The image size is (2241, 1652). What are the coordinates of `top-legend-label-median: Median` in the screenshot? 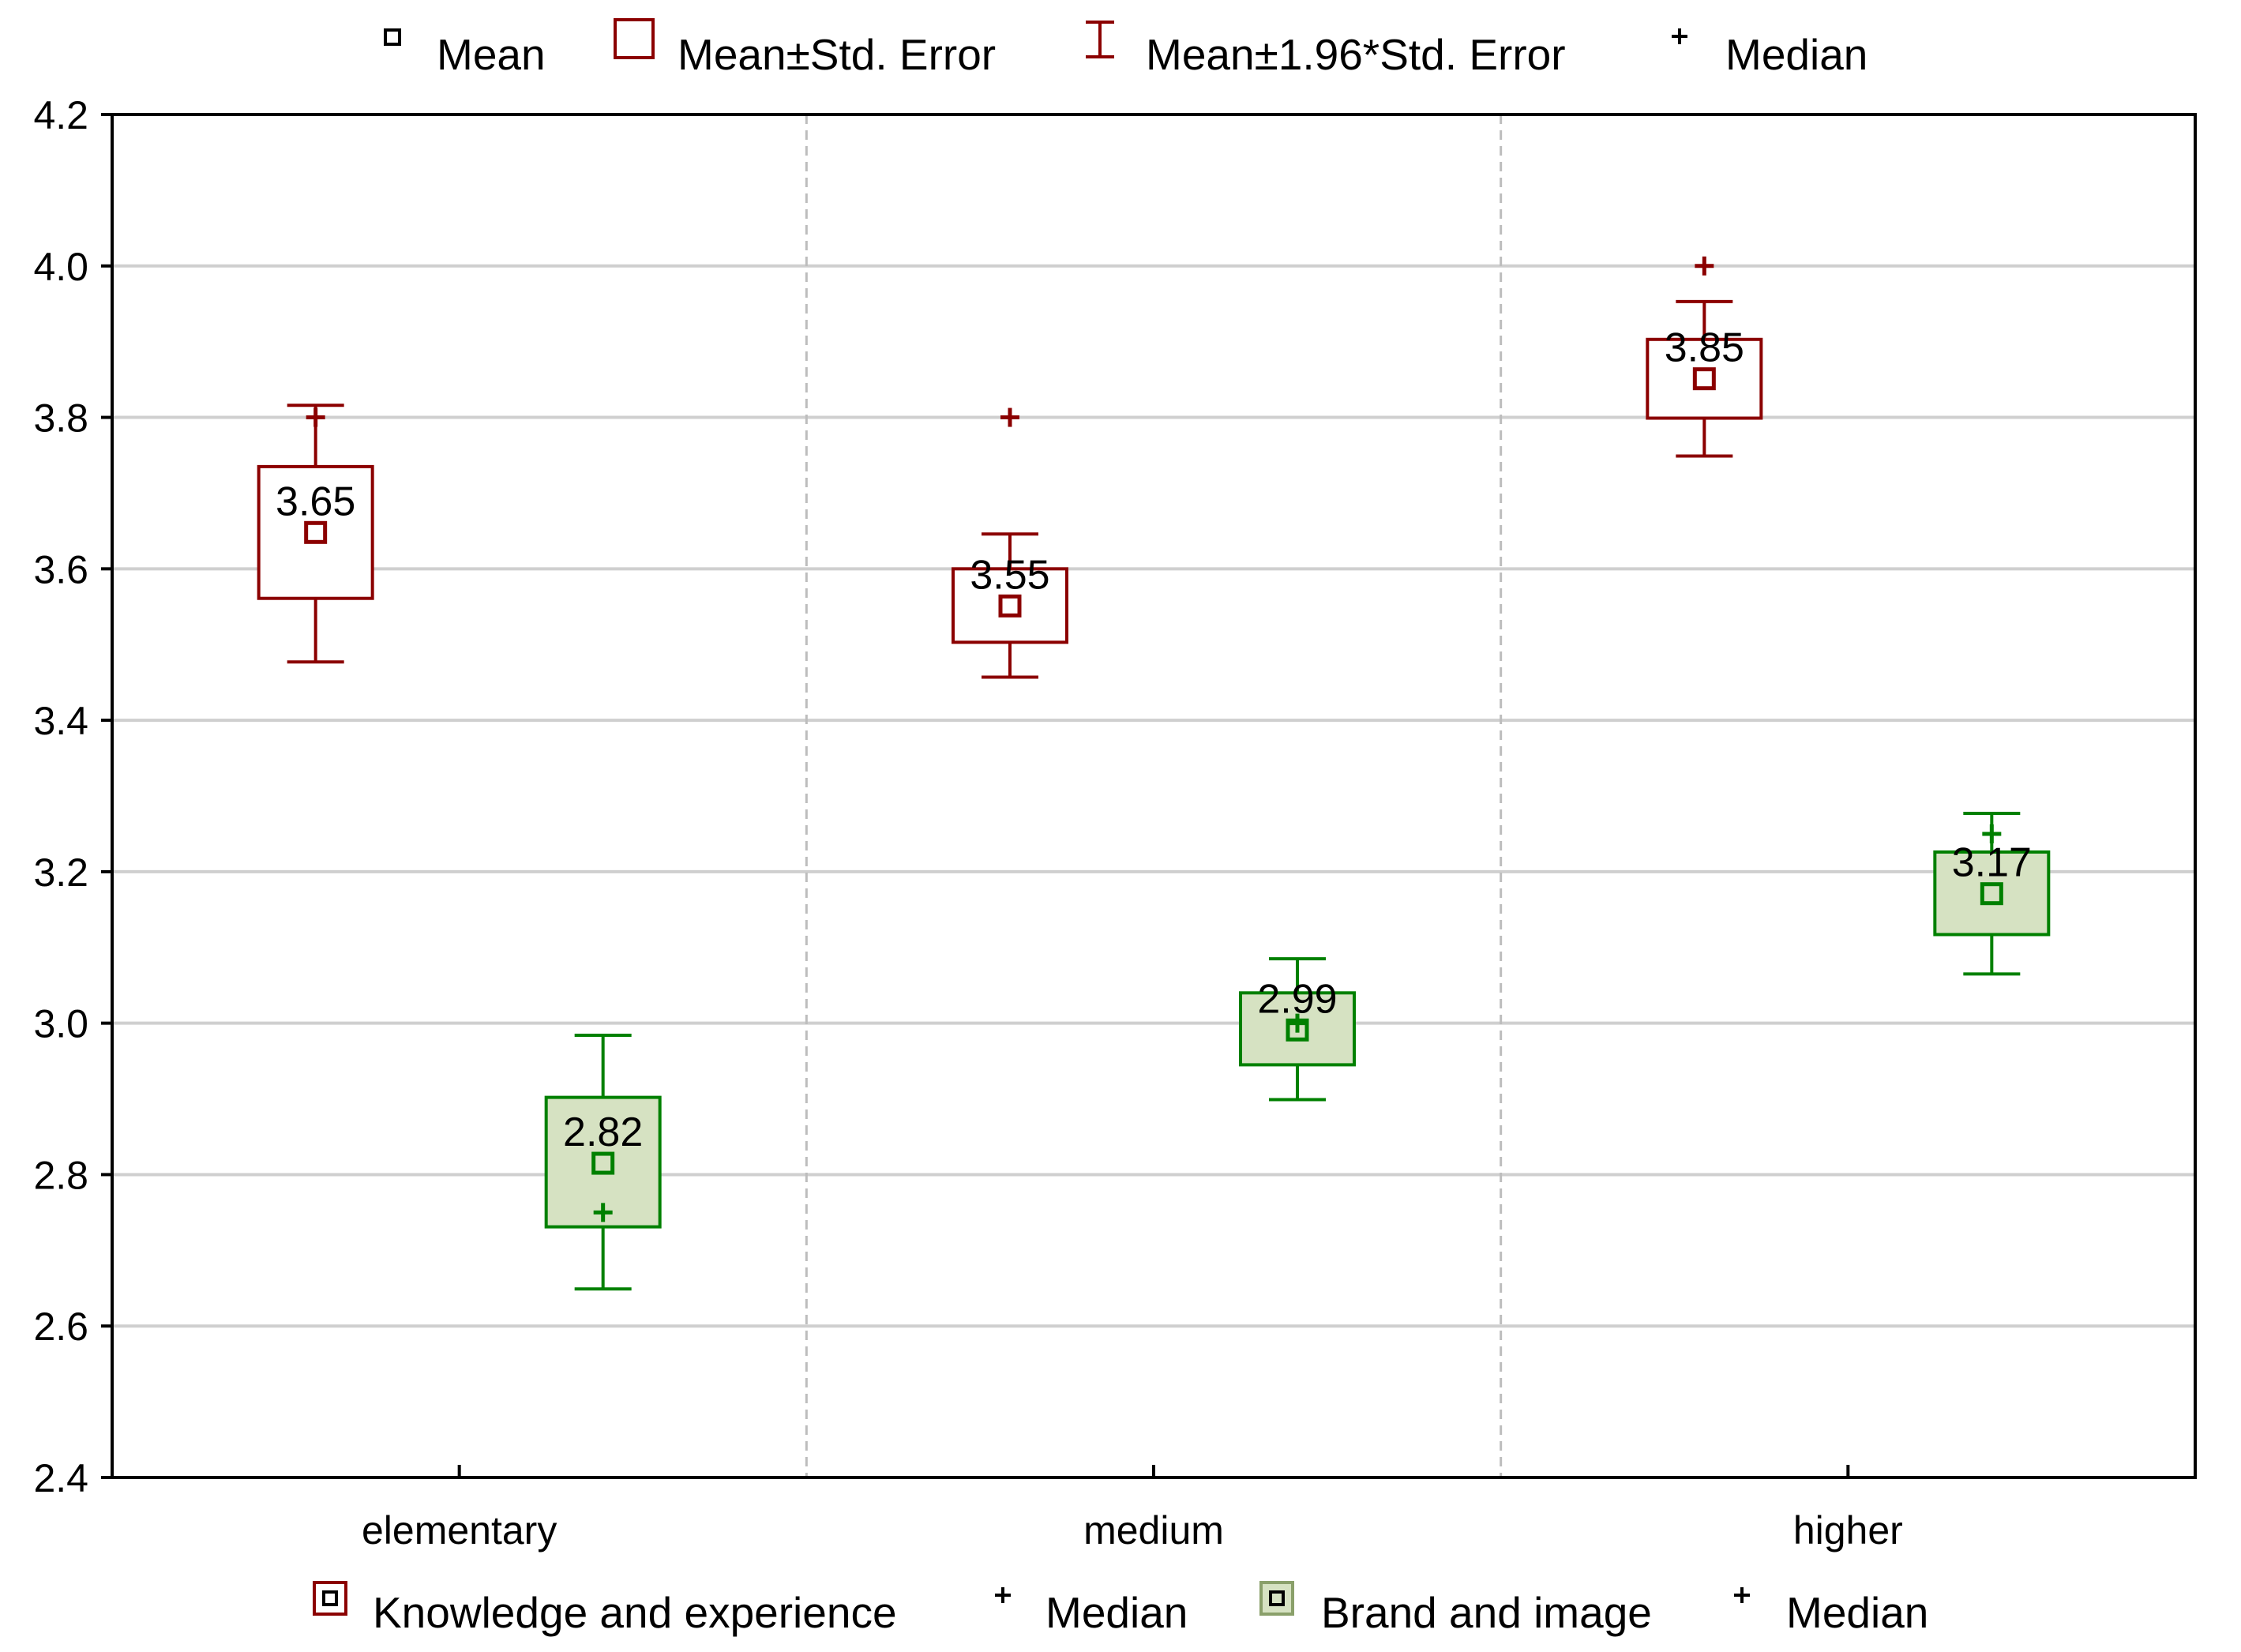 It's located at (1796, 54).